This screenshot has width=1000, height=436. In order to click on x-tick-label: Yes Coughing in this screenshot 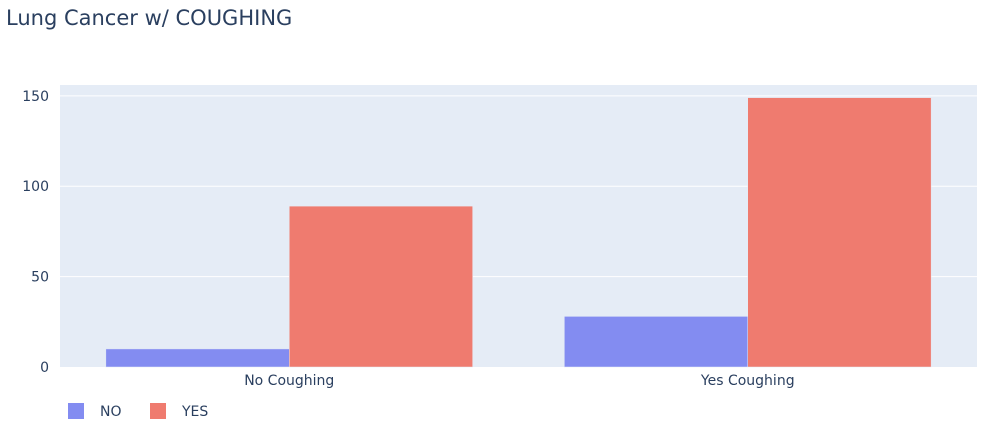, I will do `click(747, 381)`.